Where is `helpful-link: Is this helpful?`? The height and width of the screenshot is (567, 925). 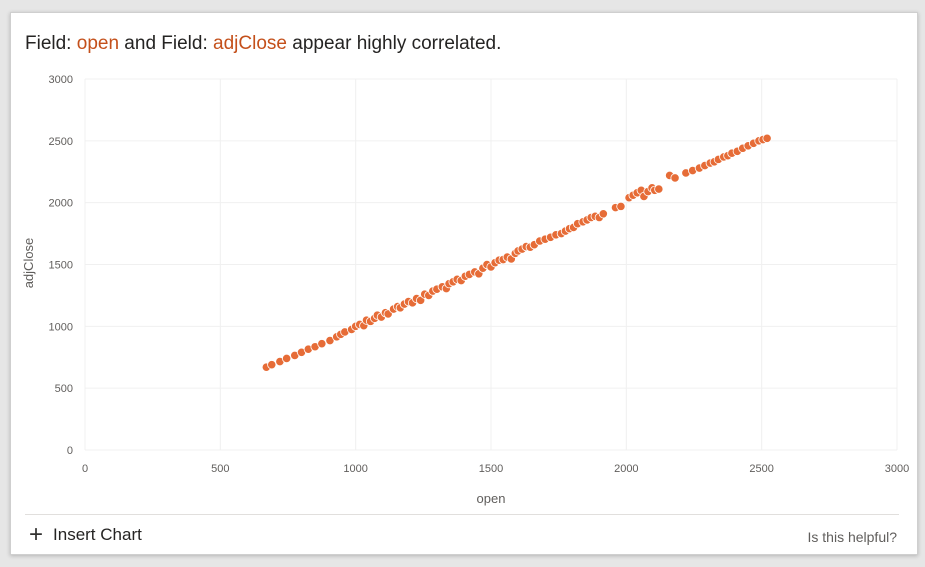
helpful-link: Is this helpful? is located at coordinates (852, 537).